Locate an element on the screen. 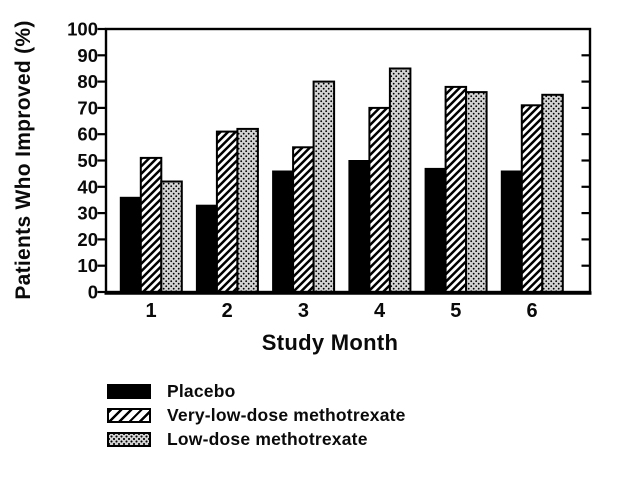  legend-item-very-low-dose: Very-low-dose methotrexate is located at coordinates (256, 415).